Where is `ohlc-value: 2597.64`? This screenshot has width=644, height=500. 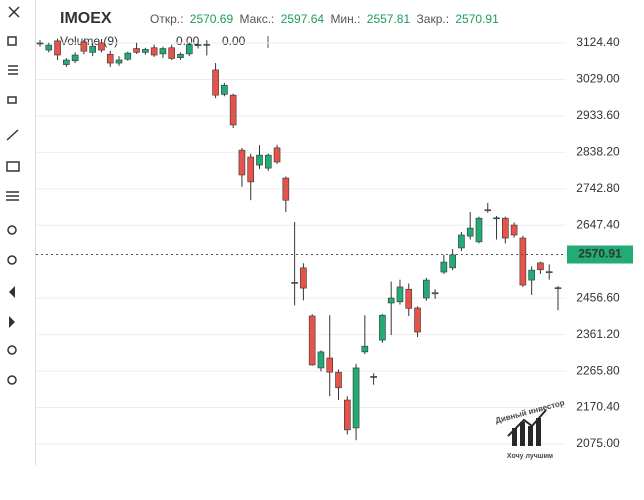
ohlc-value: 2597.64 is located at coordinates (303, 19).